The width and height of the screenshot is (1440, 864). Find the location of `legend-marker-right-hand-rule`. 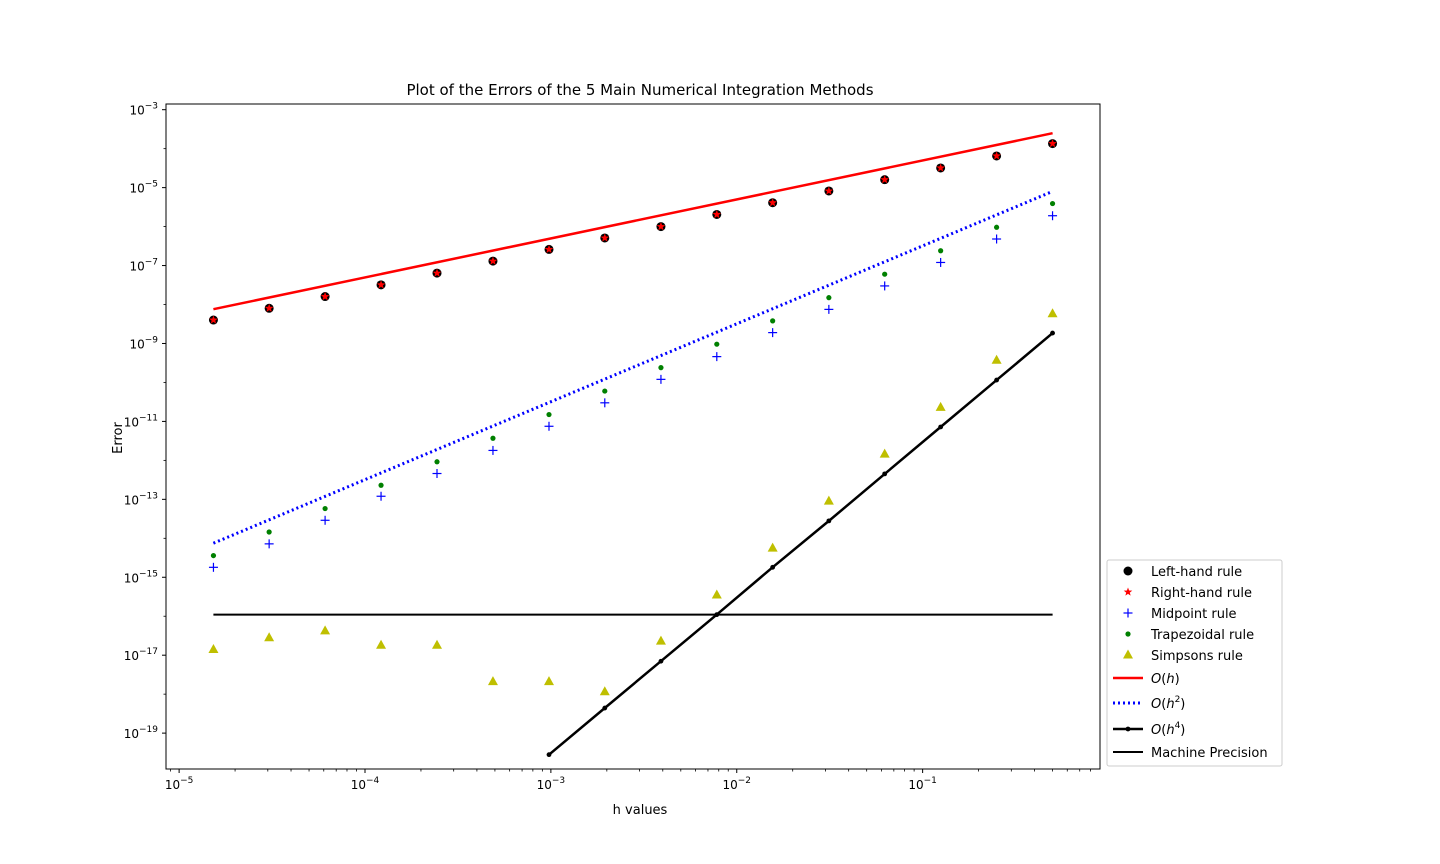

legend-marker-right-hand-rule is located at coordinates (1128, 591).